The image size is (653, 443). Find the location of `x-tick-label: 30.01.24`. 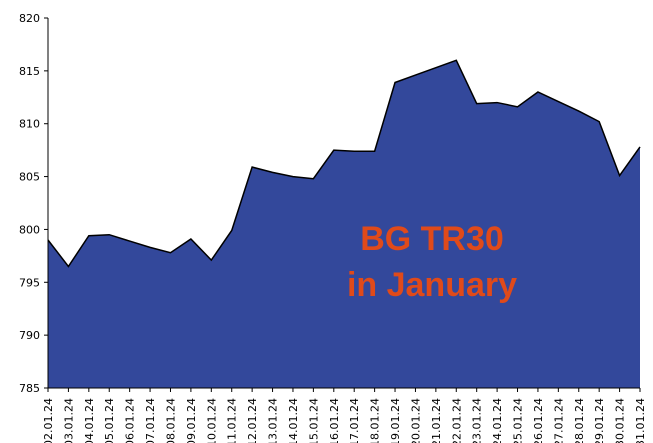

x-tick-label: 30.01.24 is located at coordinates (620, 420).